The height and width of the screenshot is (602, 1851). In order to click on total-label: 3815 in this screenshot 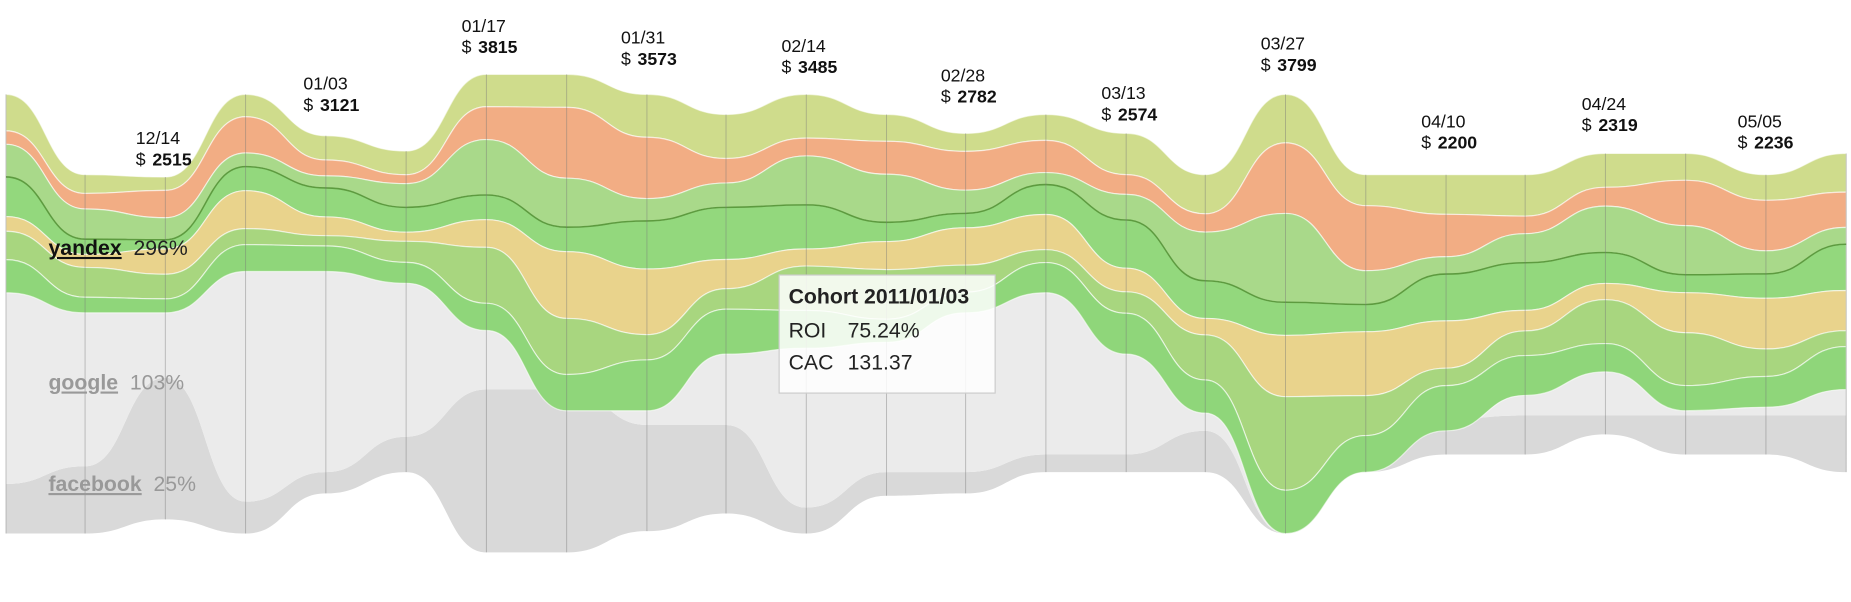, I will do `click(498, 47)`.